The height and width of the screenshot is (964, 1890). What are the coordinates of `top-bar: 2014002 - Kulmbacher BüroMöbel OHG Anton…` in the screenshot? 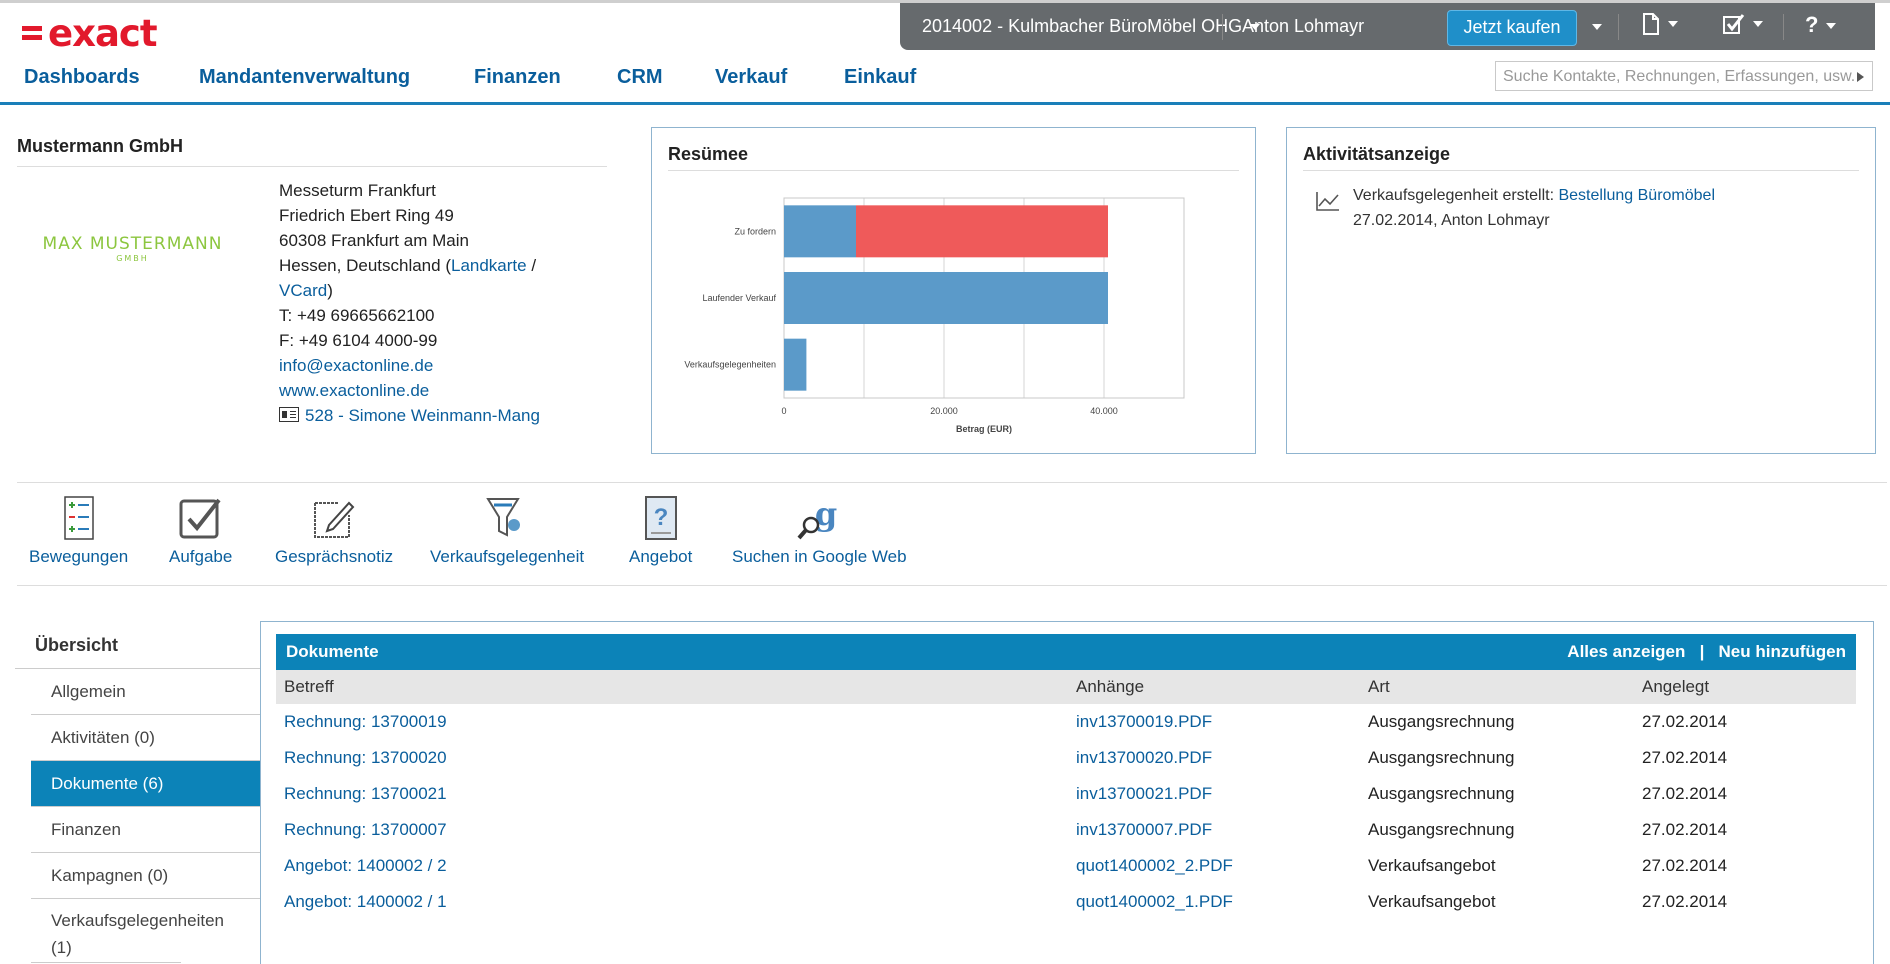 It's located at (1387, 26).